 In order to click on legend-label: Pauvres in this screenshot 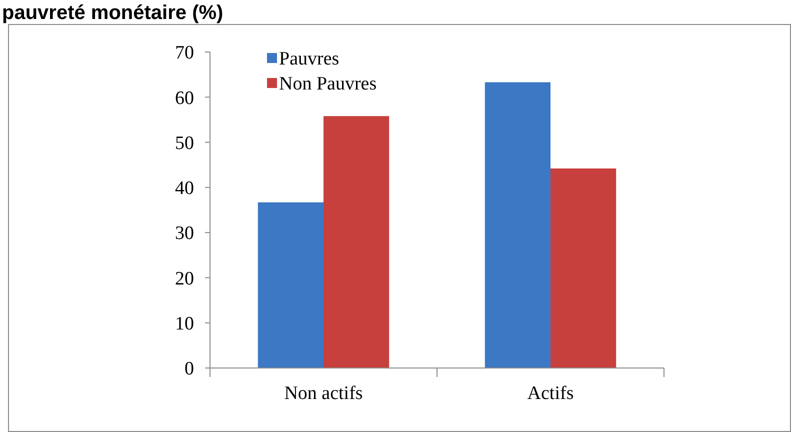, I will do `click(309, 59)`.